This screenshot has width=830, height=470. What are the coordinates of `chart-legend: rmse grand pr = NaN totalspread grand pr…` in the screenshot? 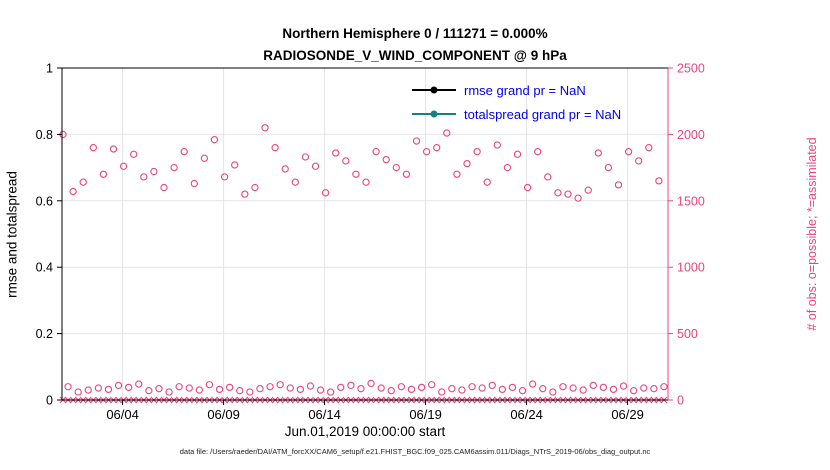 It's located at (516, 102).